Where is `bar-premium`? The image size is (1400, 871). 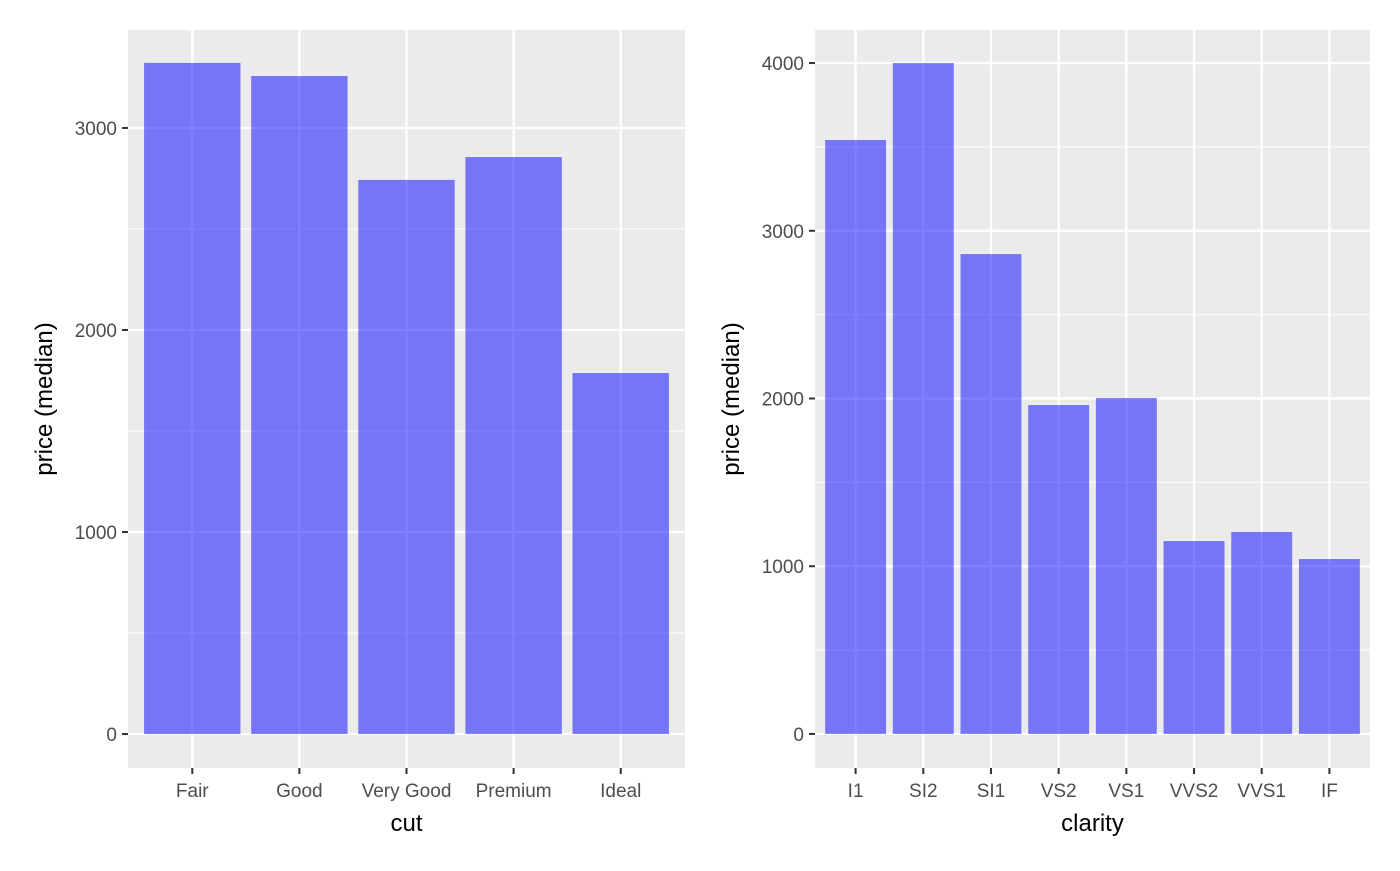
bar-premium is located at coordinates (513, 446).